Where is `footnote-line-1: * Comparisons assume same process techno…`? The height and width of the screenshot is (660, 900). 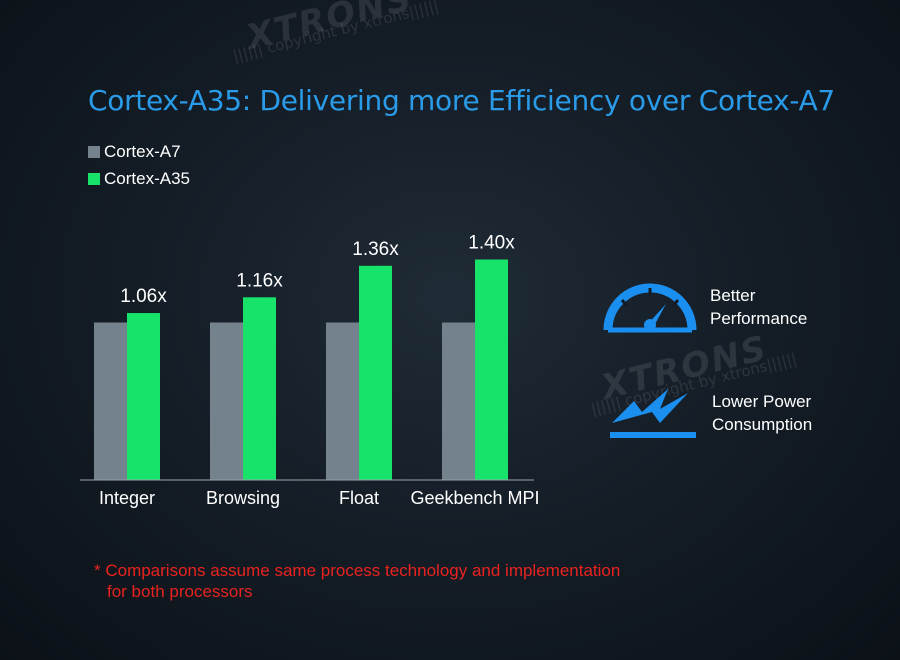
footnote-line-1: * Comparisons assume same process techno… is located at coordinates (357, 570).